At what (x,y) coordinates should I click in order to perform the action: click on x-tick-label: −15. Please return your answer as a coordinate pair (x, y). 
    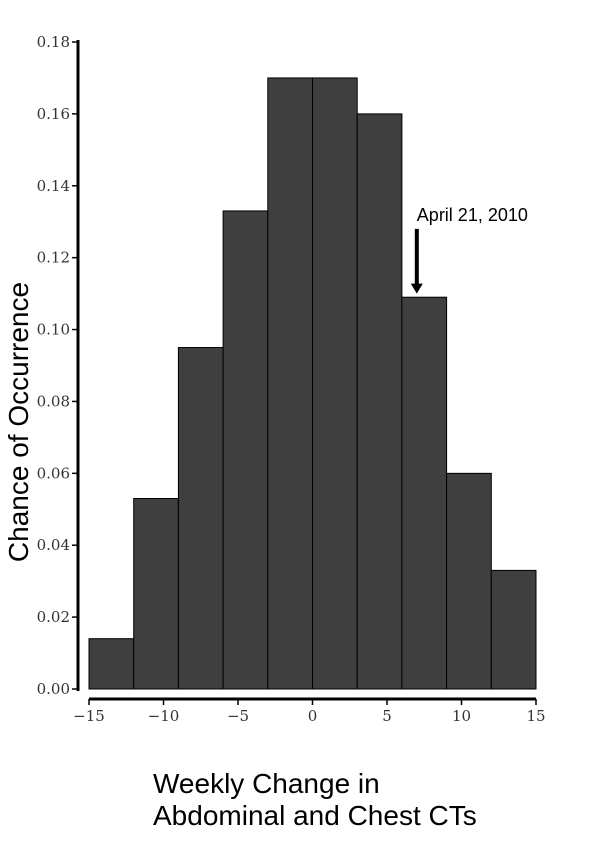
    Looking at the image, I should click on (89, 716).